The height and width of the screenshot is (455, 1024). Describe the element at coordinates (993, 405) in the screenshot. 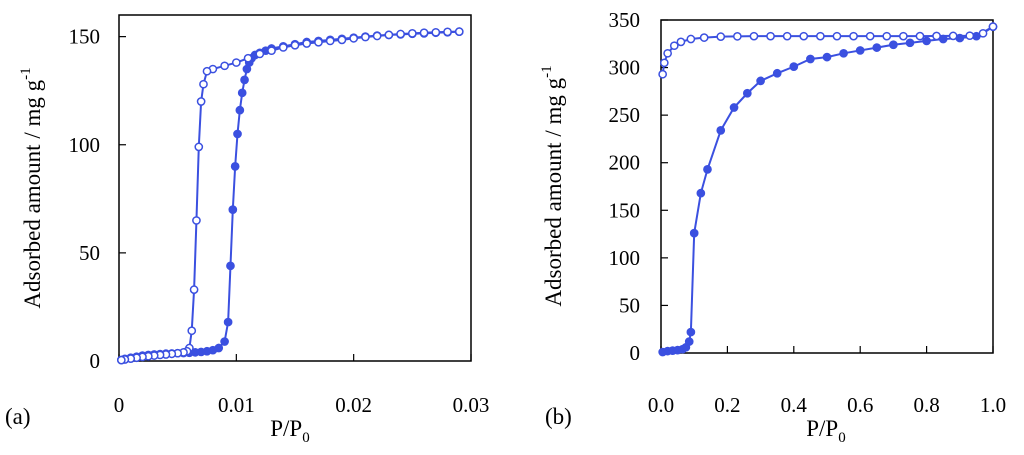

I see `panel-b-xtick-label: 1.0` at that location.